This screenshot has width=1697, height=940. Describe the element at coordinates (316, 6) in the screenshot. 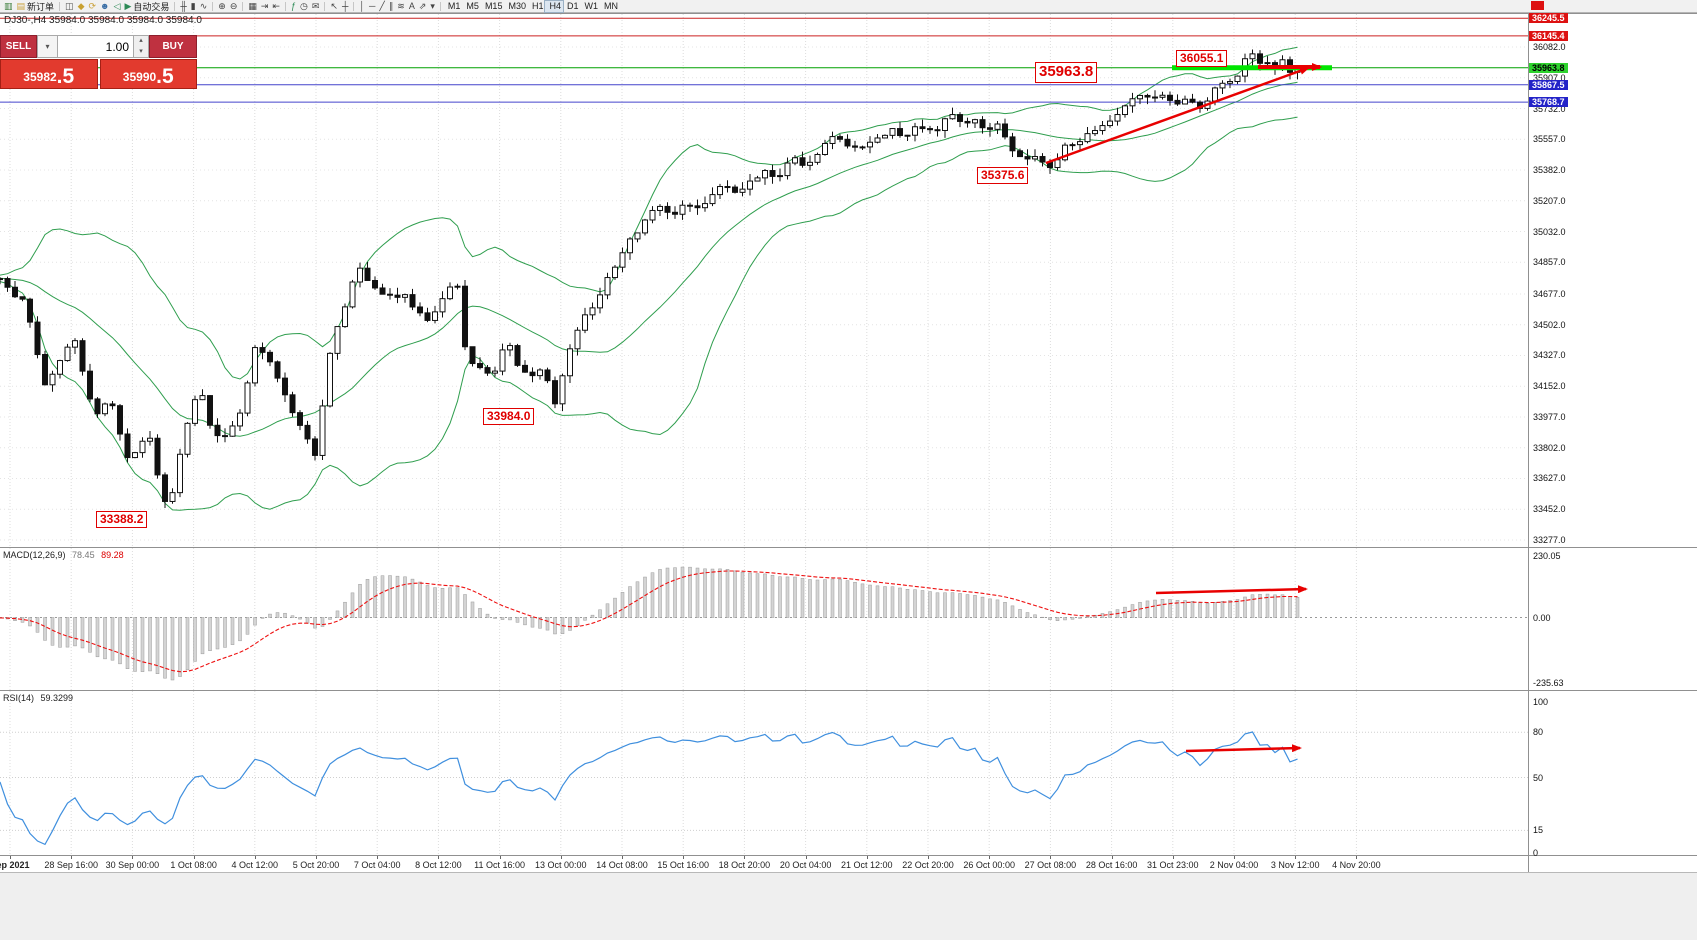

I see `template-icon: ✉` at that location.